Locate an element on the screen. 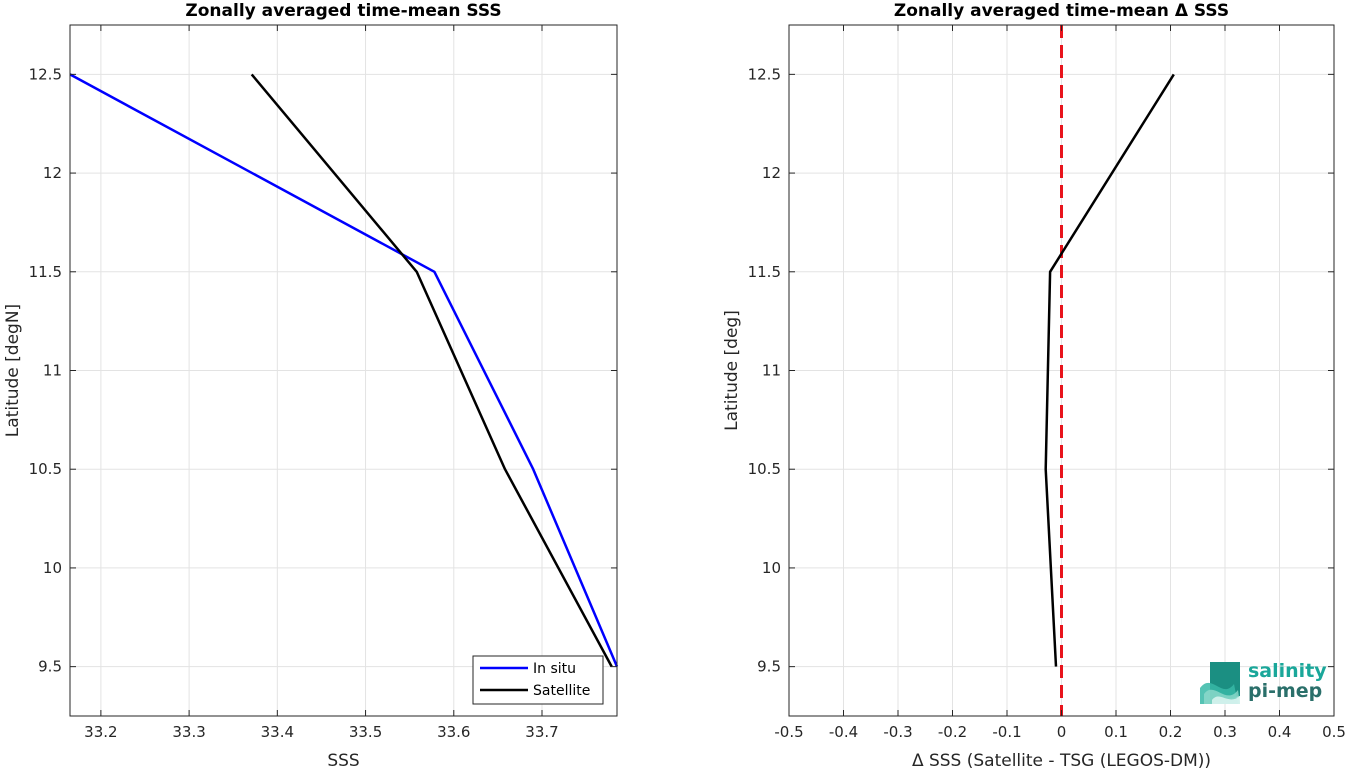 This screenshot has height=769, width=1347. delta-sss-series is located at coordinates (1109, 370).